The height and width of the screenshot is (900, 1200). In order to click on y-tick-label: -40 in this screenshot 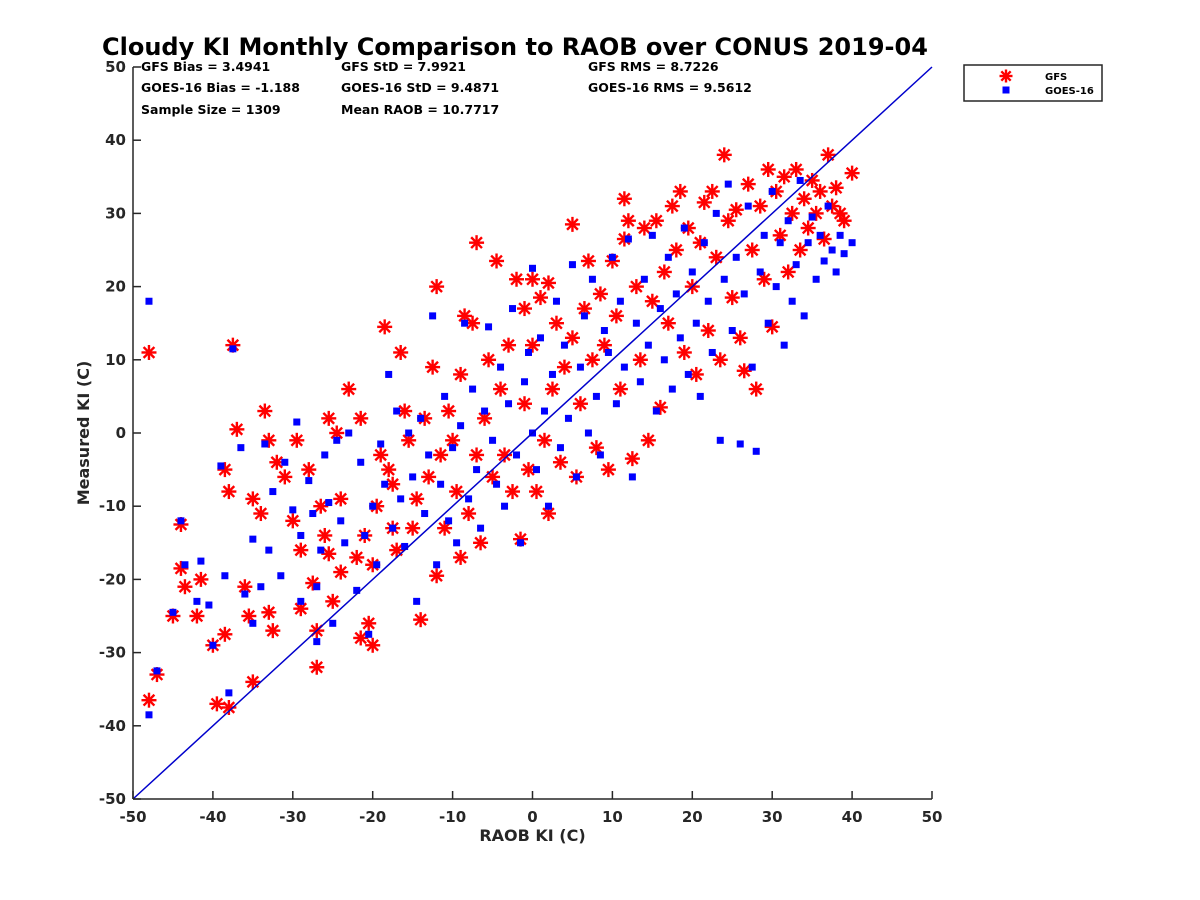, I will do `click(112, 726)`.